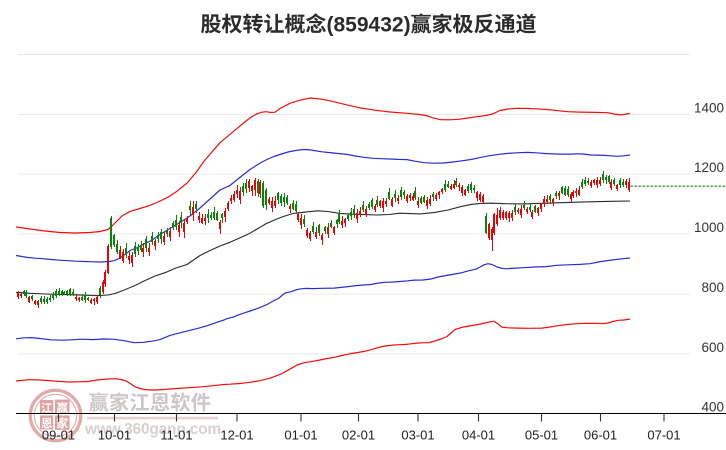  What do you see at coordinates (236, 435) in the screenshot?
I see `svg-text: 12-01` at bounding box center [236, 435].